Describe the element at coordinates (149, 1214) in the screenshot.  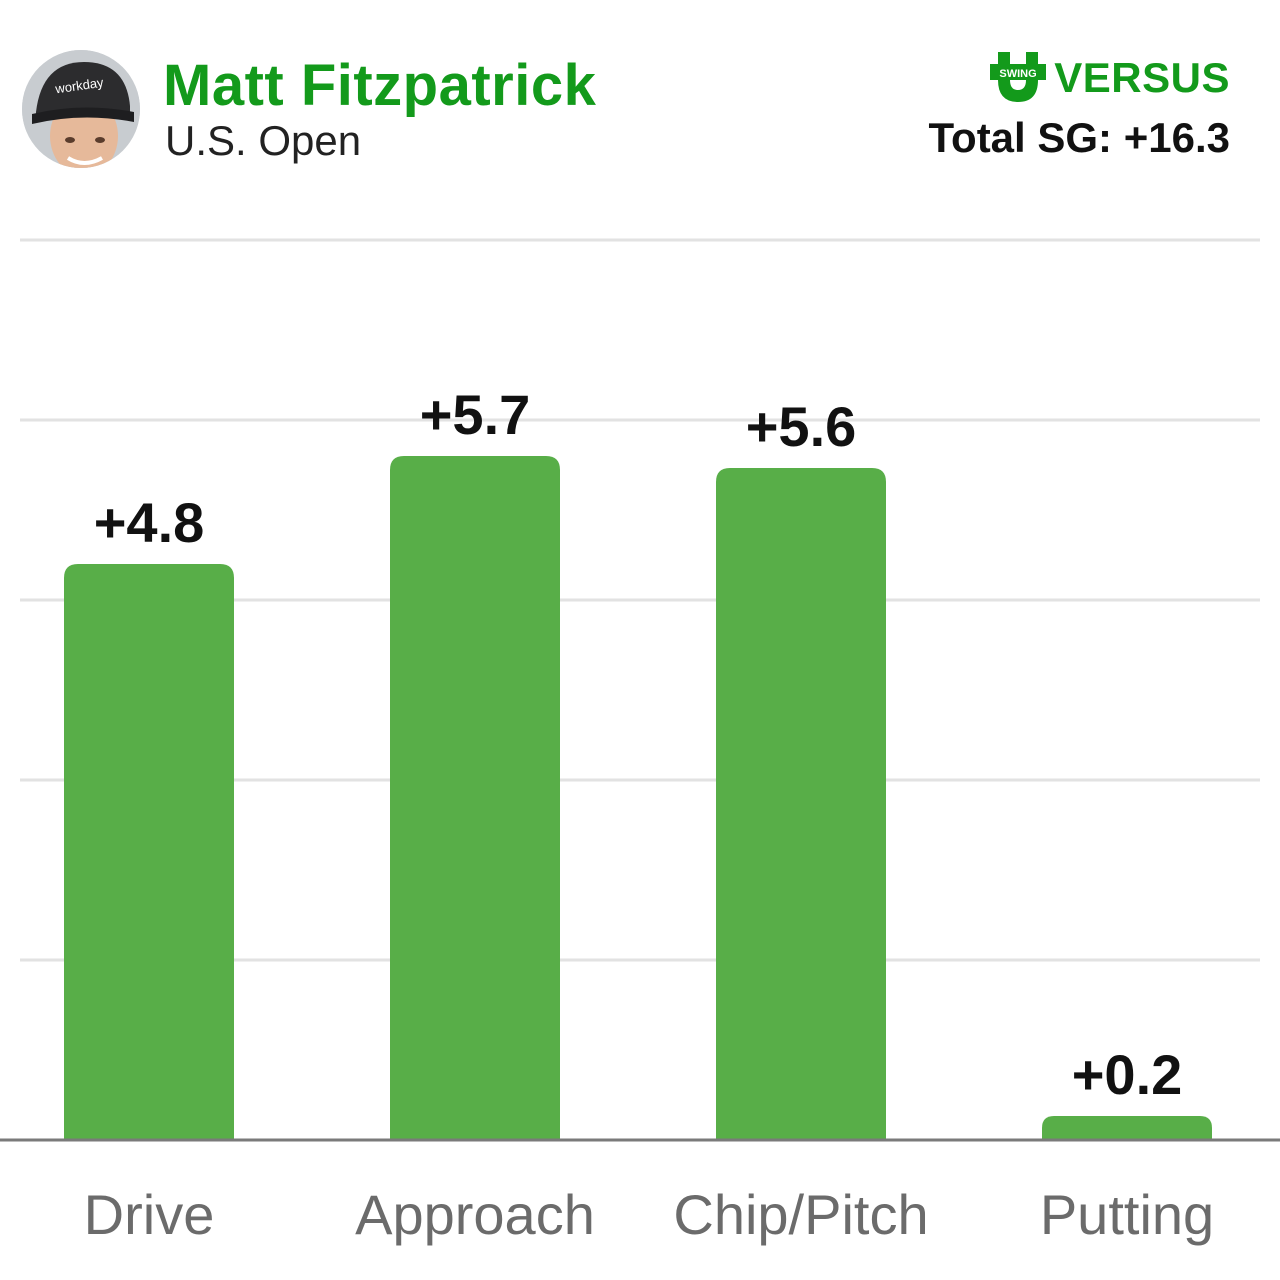
I see `x-tick-label: Drive` at that location.